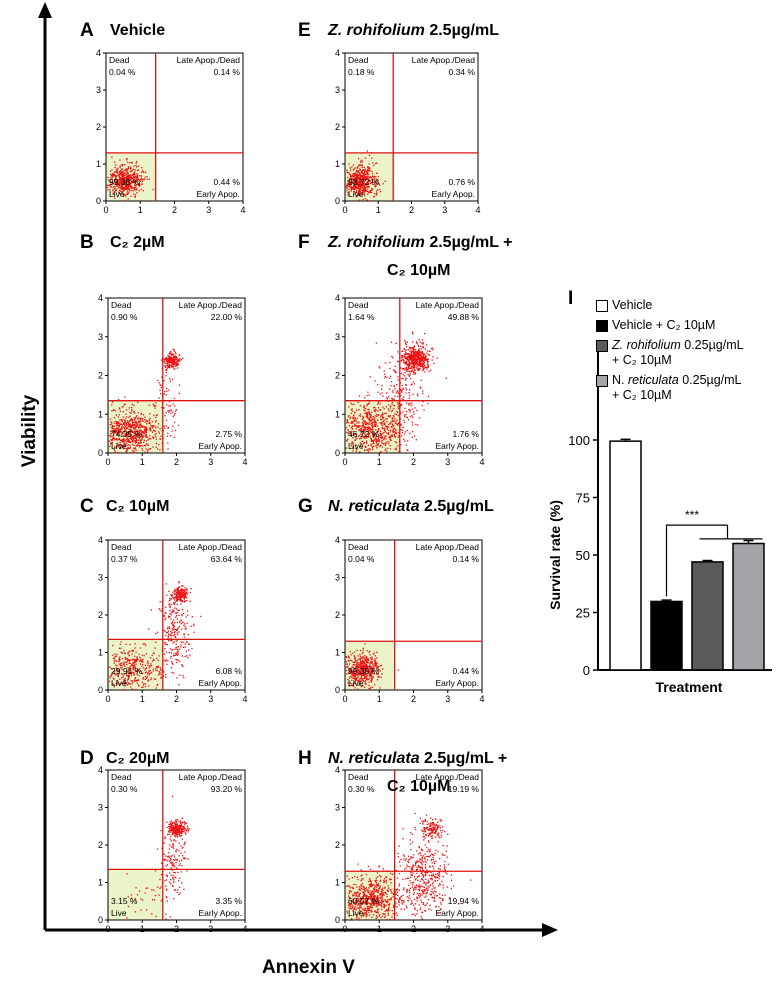 The height and width of the screenshot is (994, 782). I want to click on y-tick-label: 0, so click(100, 690).